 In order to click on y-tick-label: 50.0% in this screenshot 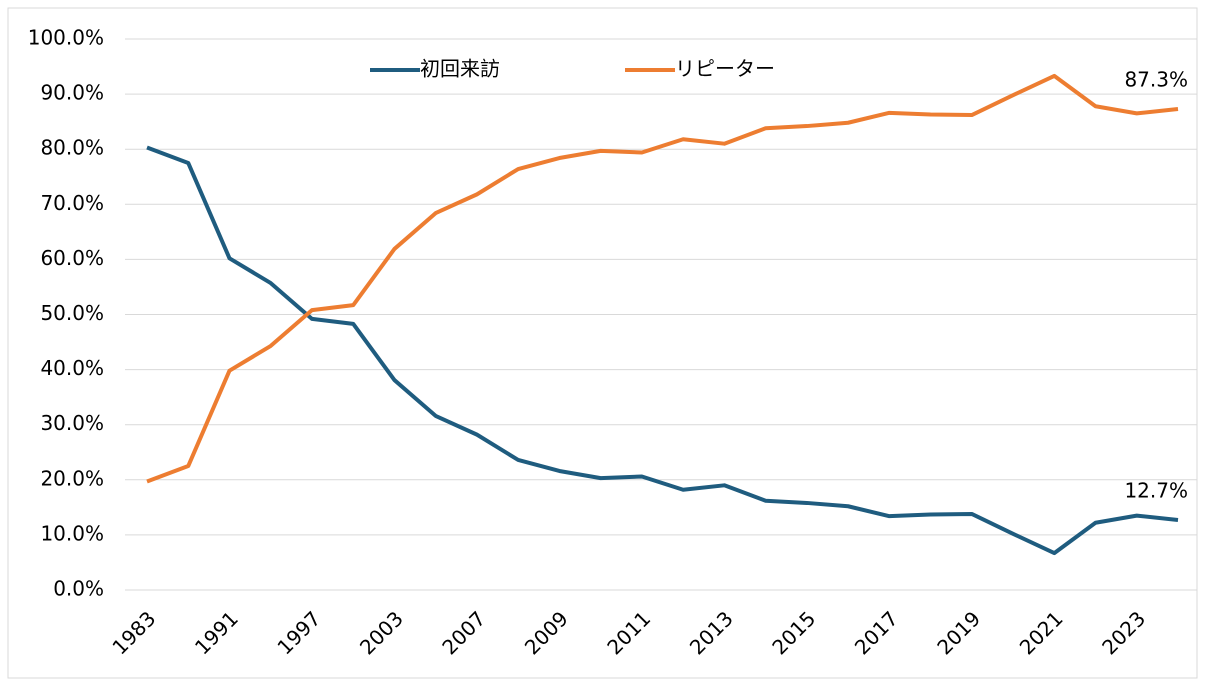, I will do `click(72, 313)`.